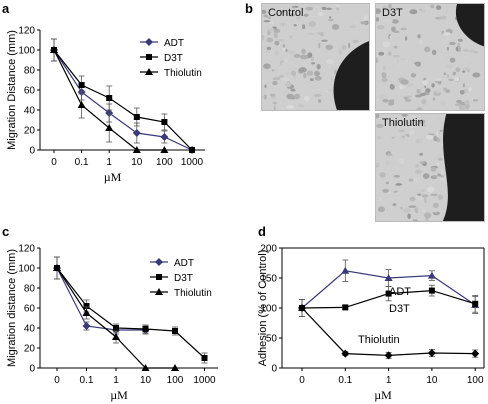 The image size is (488, 404). Describe the element at coordinates (32, 369) in the screenshot. I see `chart-c-ytick-label: 0` at that location.